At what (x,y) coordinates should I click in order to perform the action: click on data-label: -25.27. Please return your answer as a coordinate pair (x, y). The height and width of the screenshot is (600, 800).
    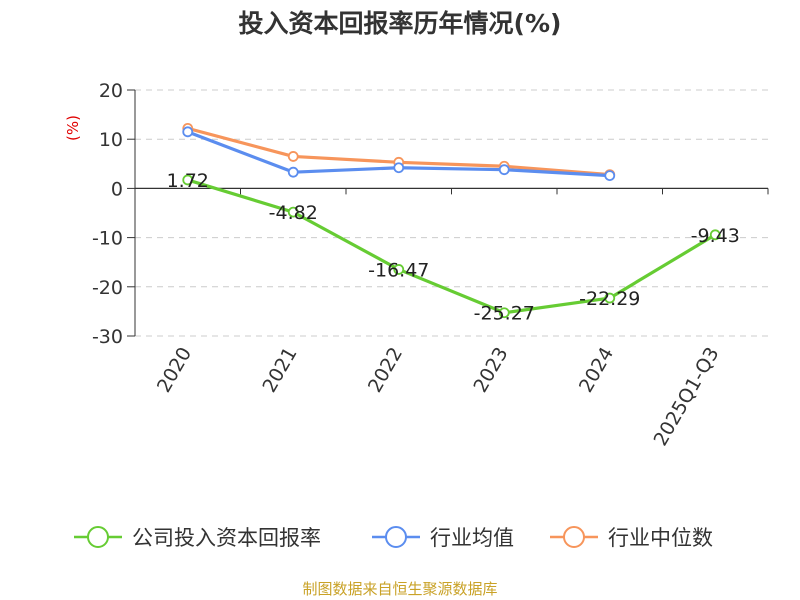
    Looking at the image, I should click on (504, 314).